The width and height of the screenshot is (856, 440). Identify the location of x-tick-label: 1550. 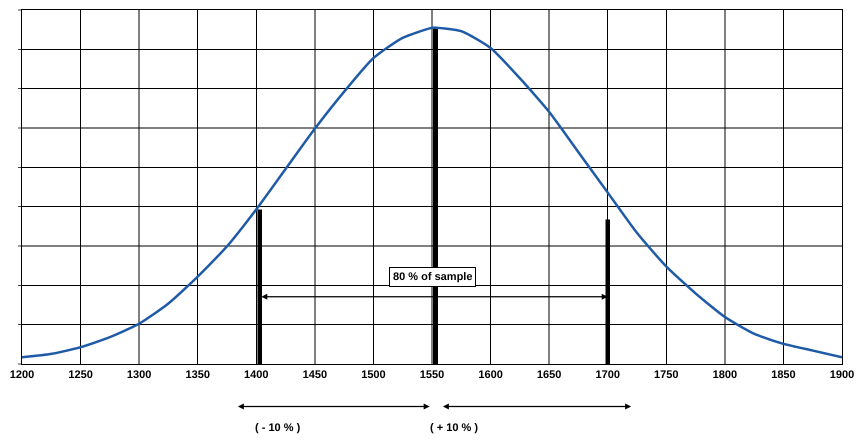
(432, 375).